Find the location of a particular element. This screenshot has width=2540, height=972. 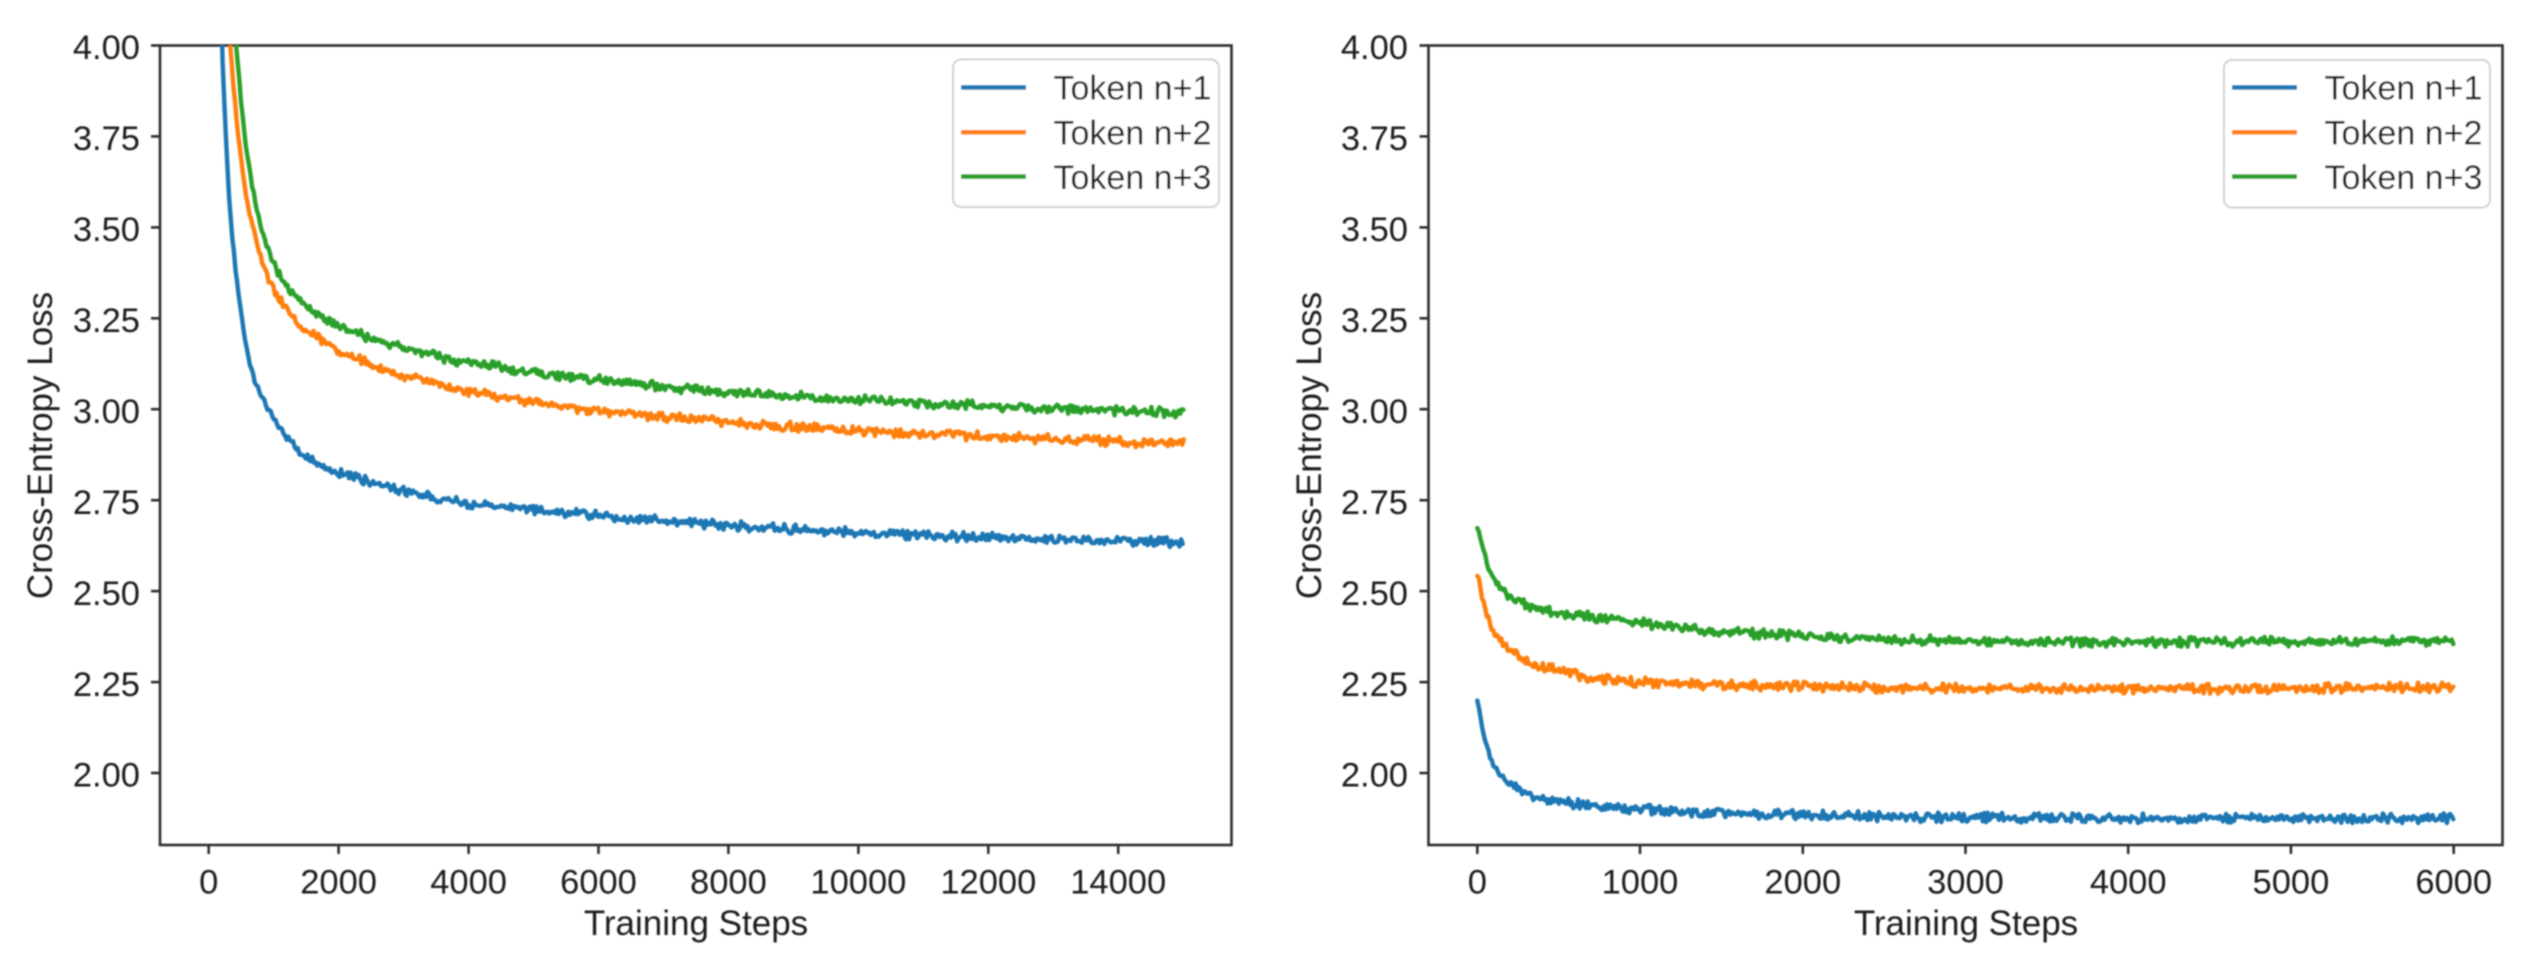

svg-text: 5000 is located at coordinates (2291, 883).